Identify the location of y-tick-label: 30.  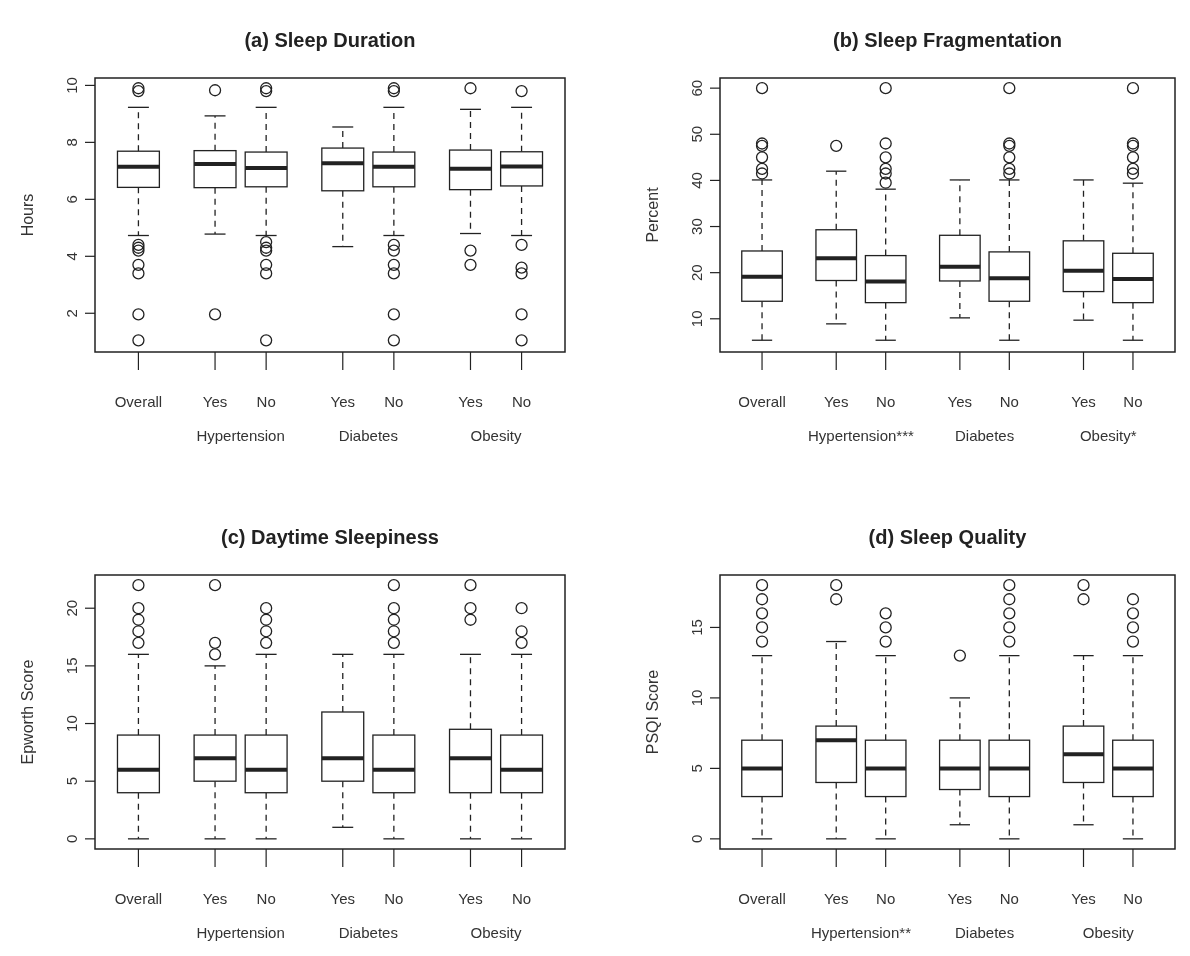
(696, 226).